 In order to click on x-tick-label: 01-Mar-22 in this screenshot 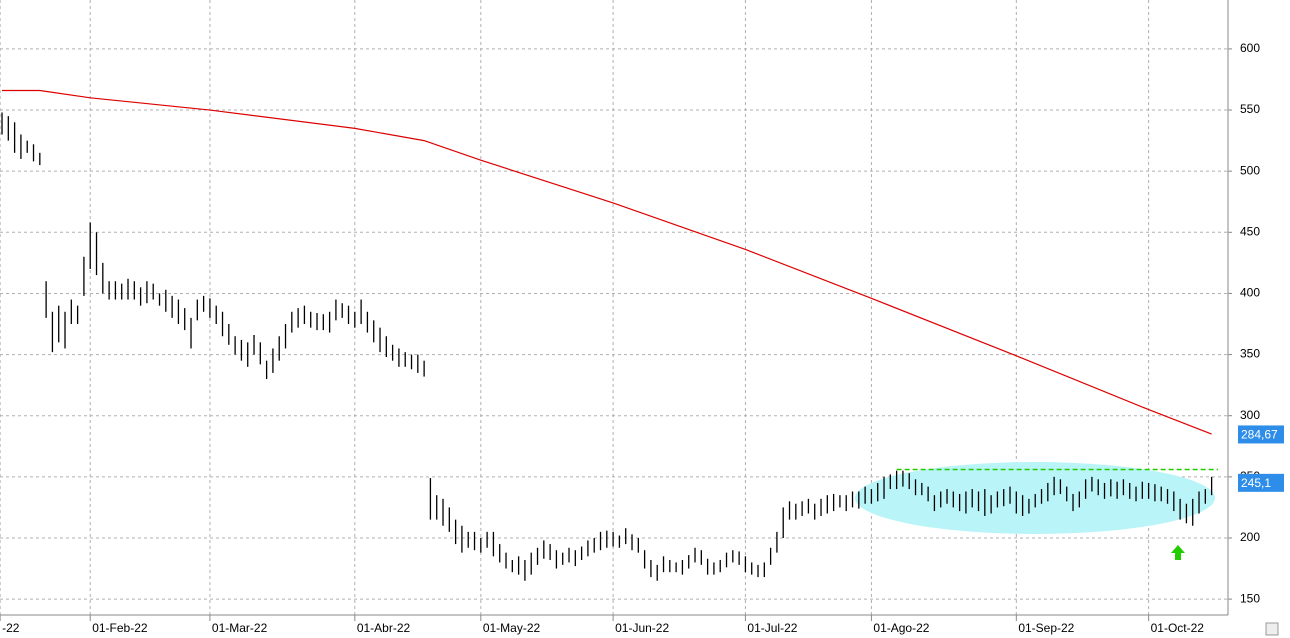, I will do `click(240, 628)`.